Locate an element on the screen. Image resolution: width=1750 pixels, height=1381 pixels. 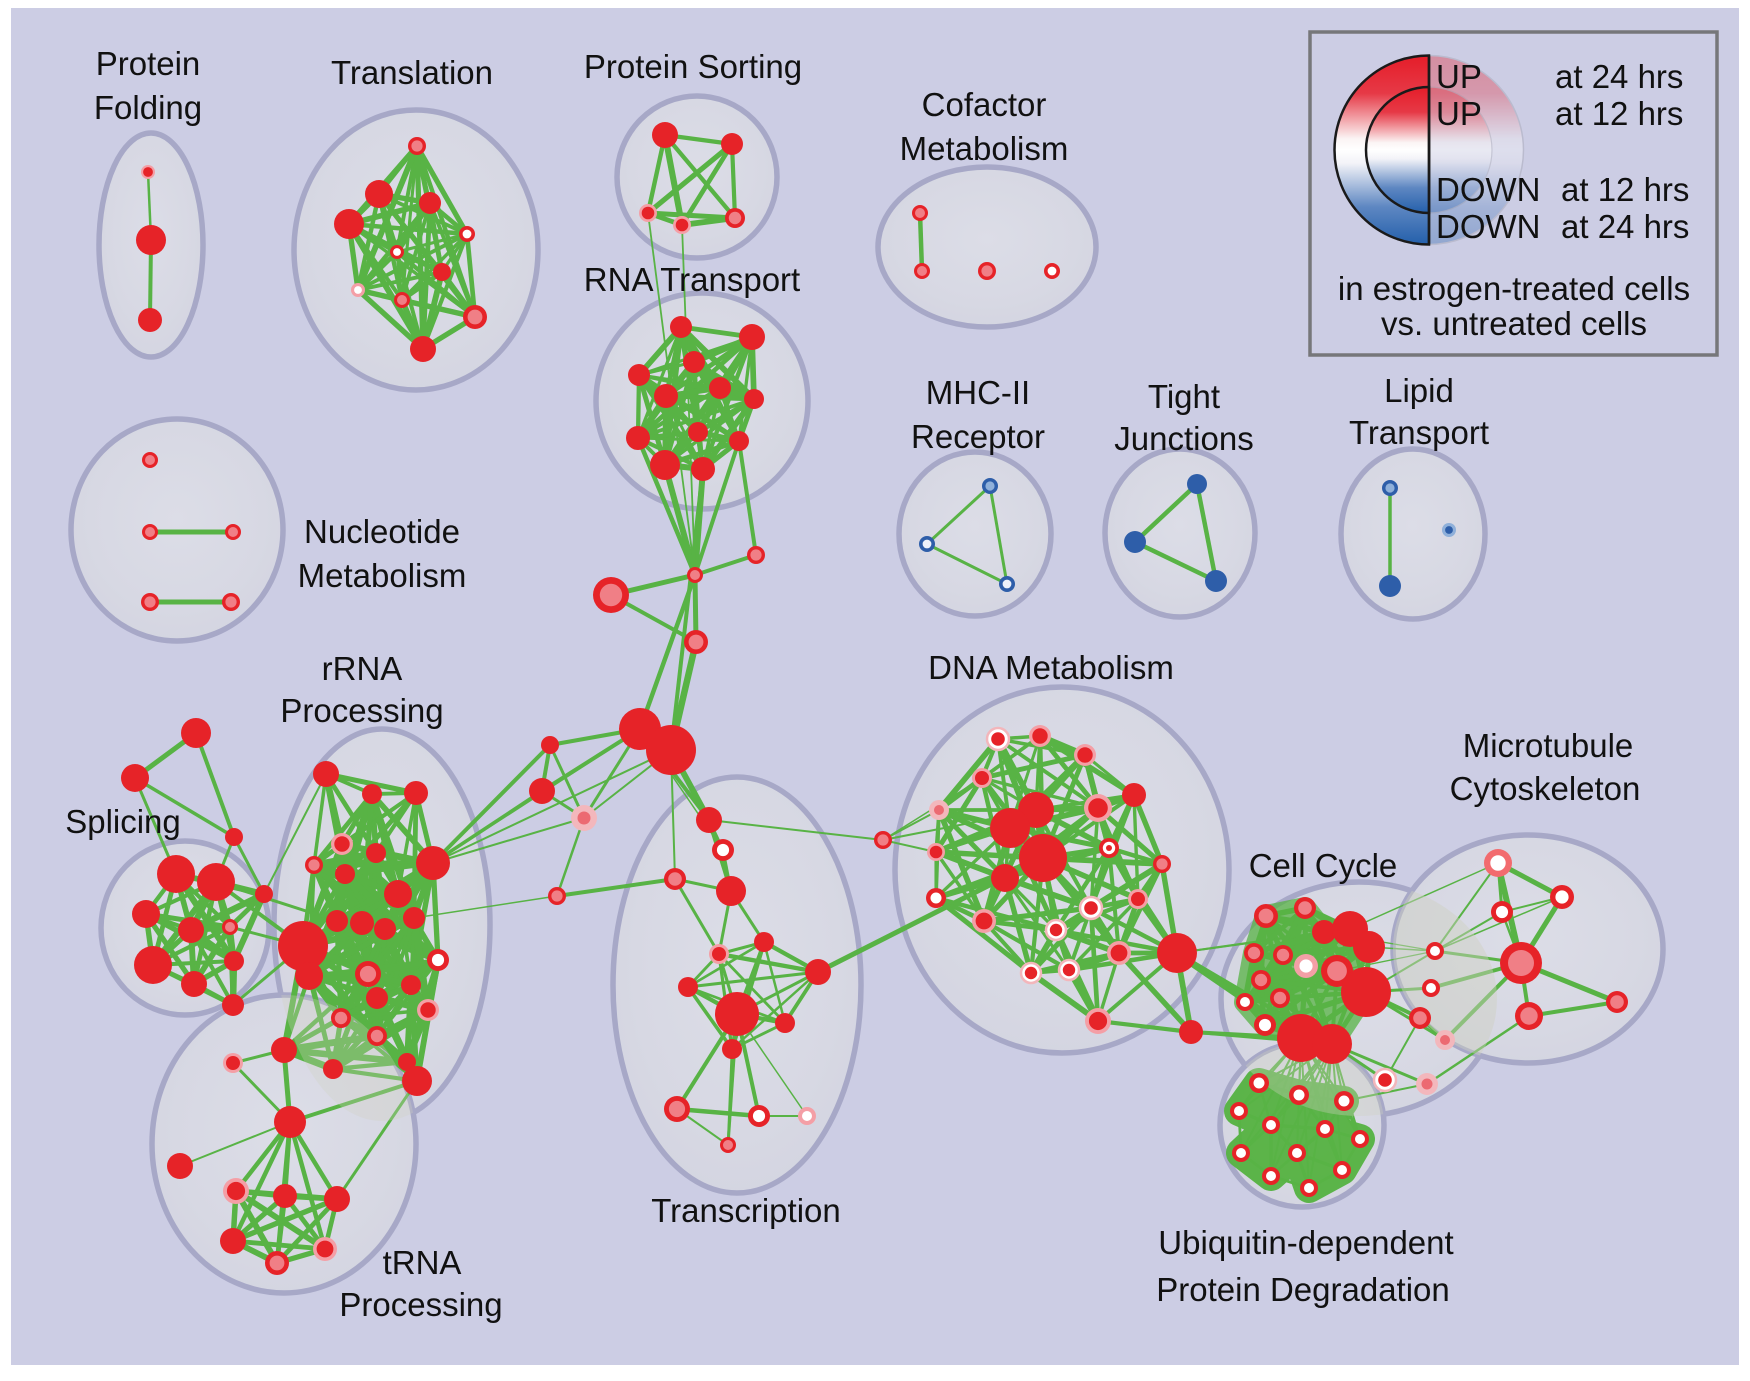
svg-text: Transport is located at coordinates (1419, 432).